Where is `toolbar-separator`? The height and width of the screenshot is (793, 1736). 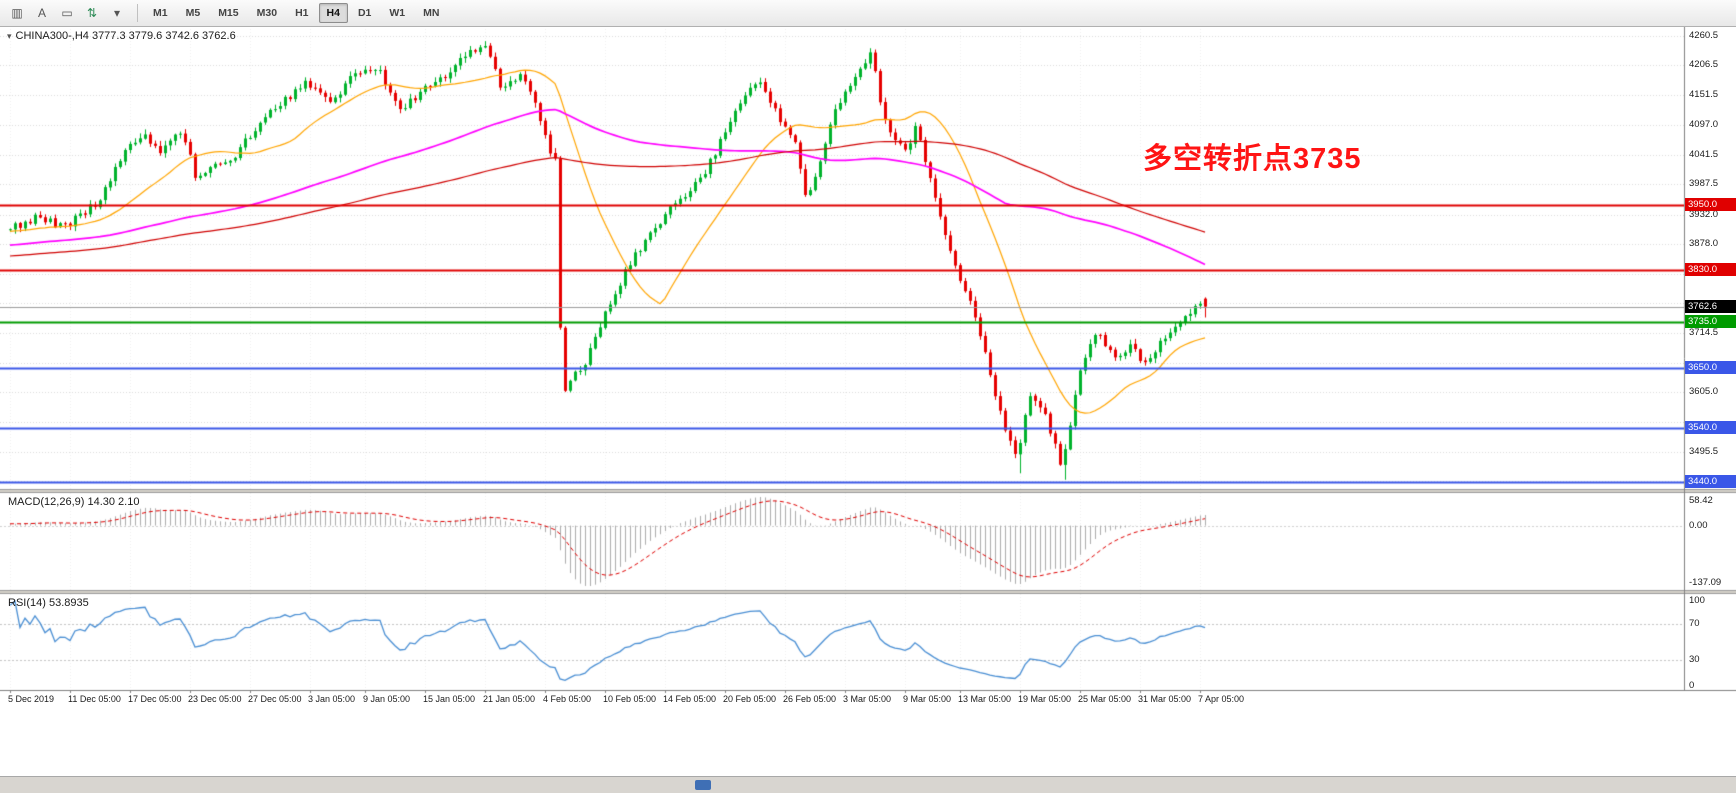
toolbar-separator is located at coordinates (137, 13).